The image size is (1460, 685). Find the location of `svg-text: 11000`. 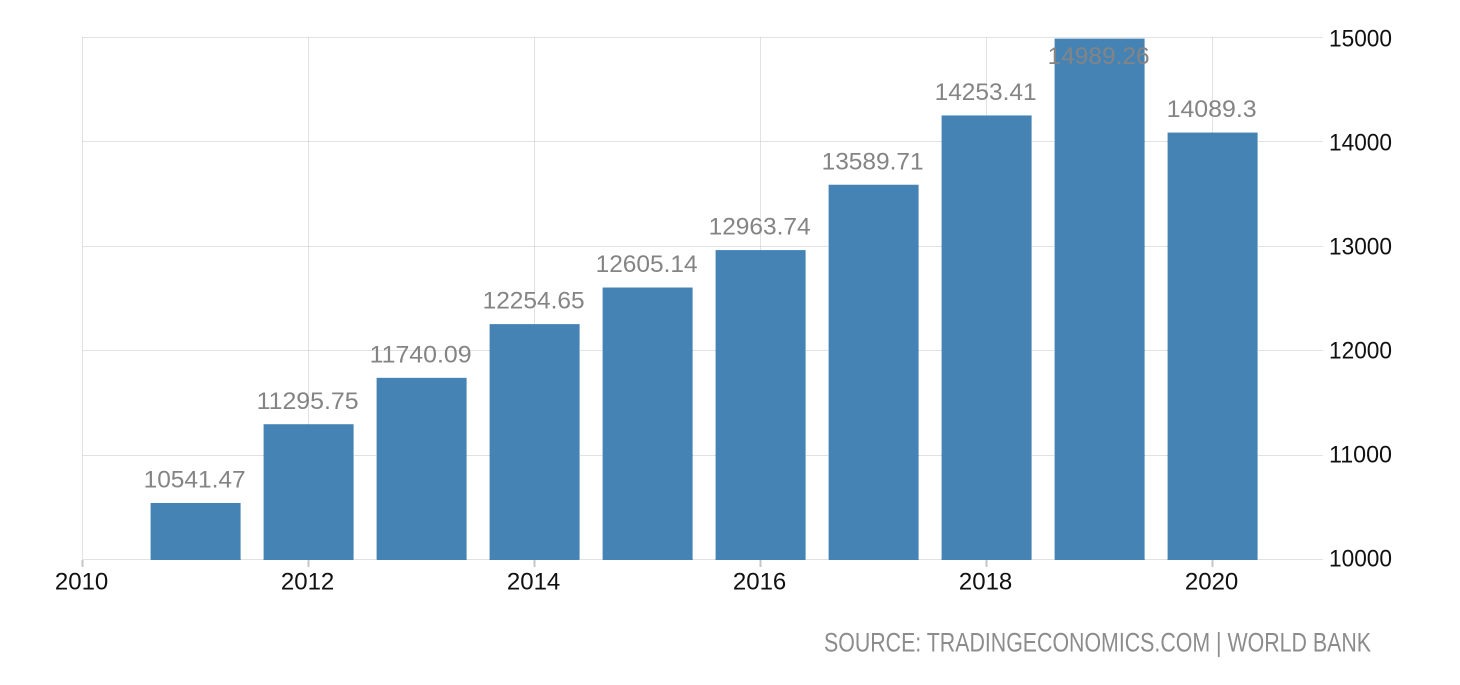

svg-text: 11000 is located at coordinates (1360, 454).